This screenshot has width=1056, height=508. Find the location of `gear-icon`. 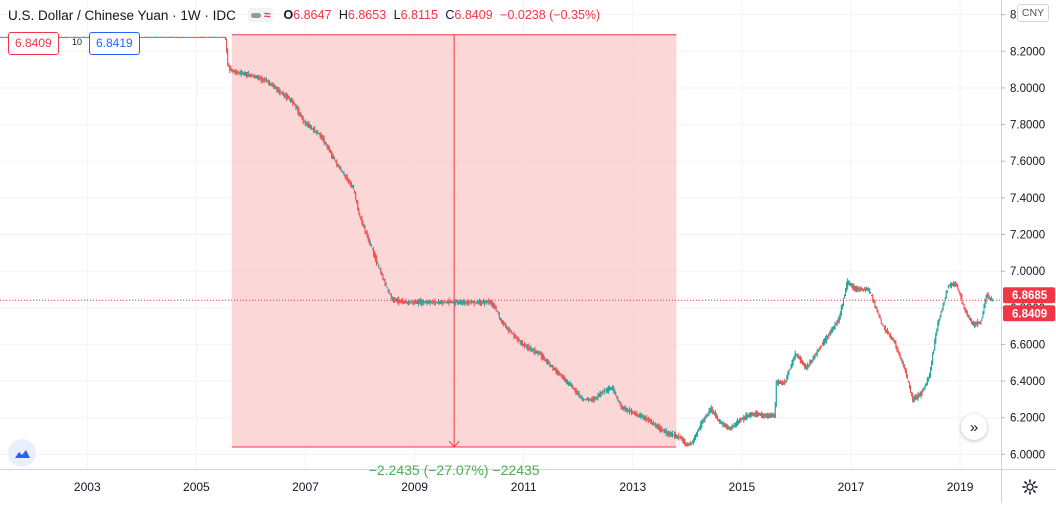

gear-icon is located at coordinates (1030, 487).